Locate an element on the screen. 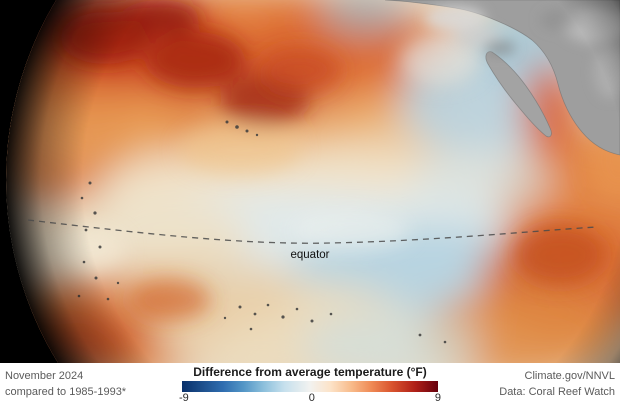 This screenshot has height=413, width=620. credit-site: Climate.gov/NNVL is located at coordinates (569, 376).